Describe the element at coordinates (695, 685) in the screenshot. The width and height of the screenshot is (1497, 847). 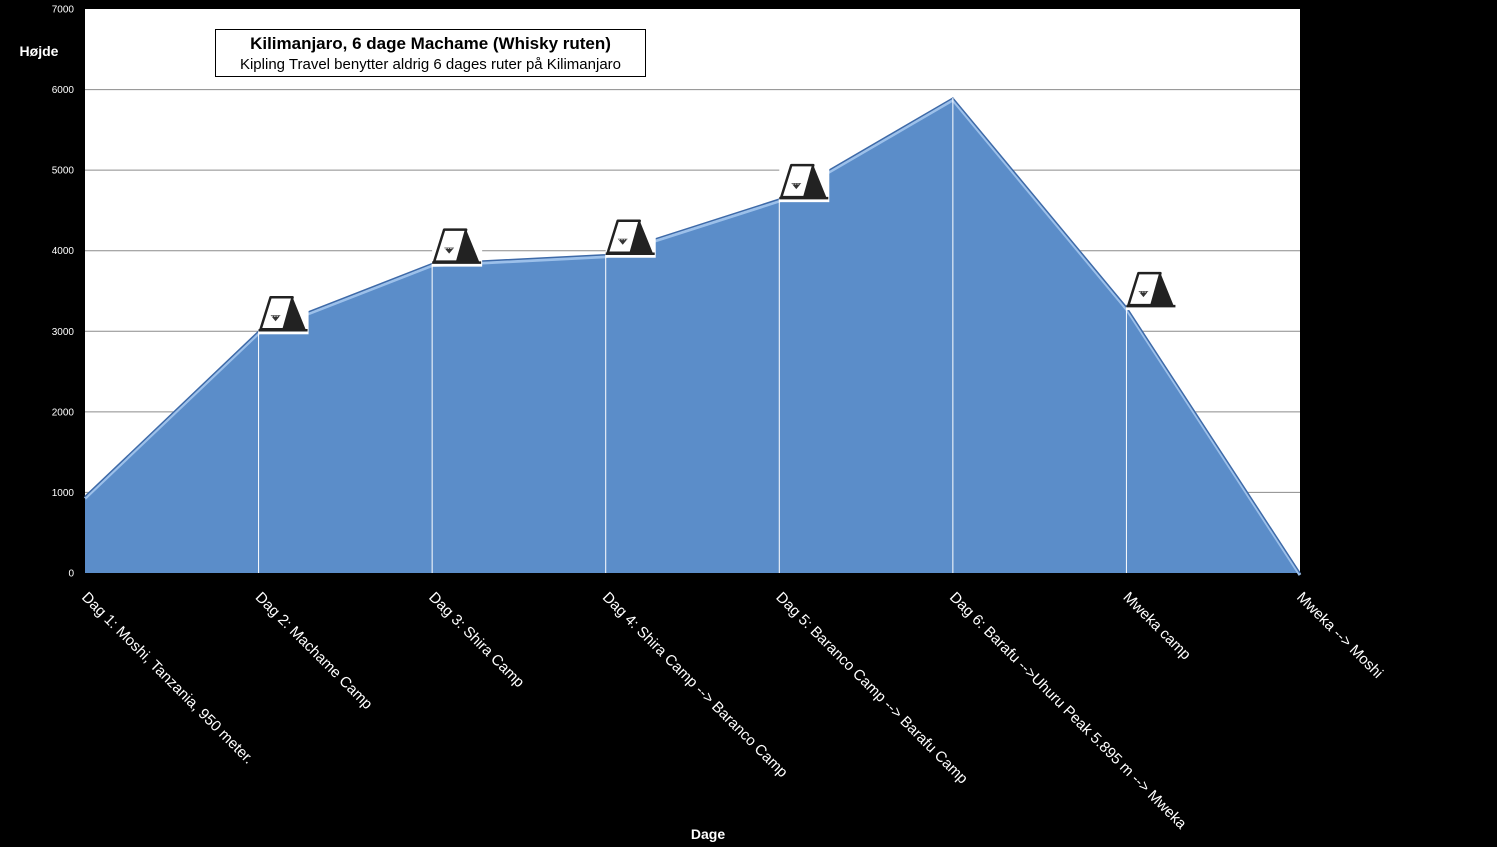
I see `x-category-label: Dag 4: Shira Camp --> Baranco Camp` at that location.